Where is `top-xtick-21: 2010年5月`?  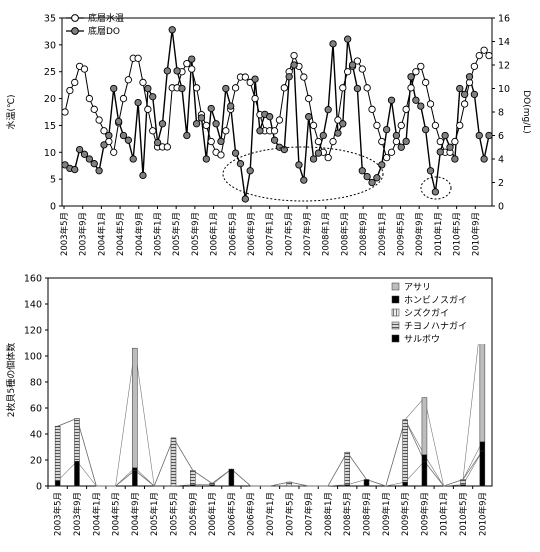
top-xtick-21: 2010年5月 is located at coordinates (457, 234).